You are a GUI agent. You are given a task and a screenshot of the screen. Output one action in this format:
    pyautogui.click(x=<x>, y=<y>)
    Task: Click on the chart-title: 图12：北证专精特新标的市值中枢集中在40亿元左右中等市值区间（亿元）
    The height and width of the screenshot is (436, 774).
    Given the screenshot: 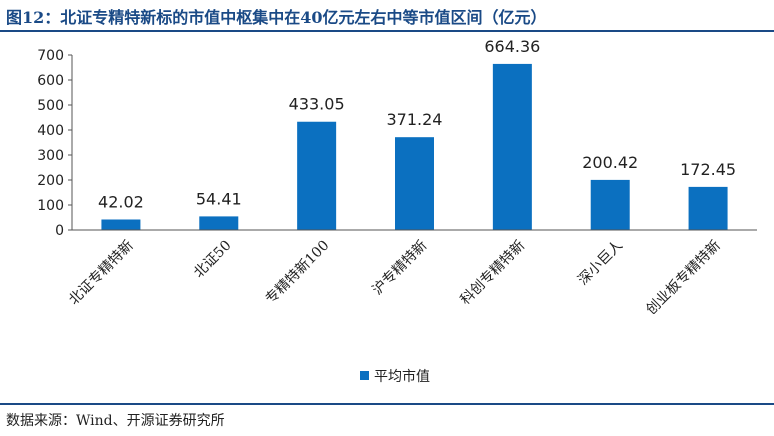 What is the action you would take?
    pyautogui.click(x=276, y=17)
    